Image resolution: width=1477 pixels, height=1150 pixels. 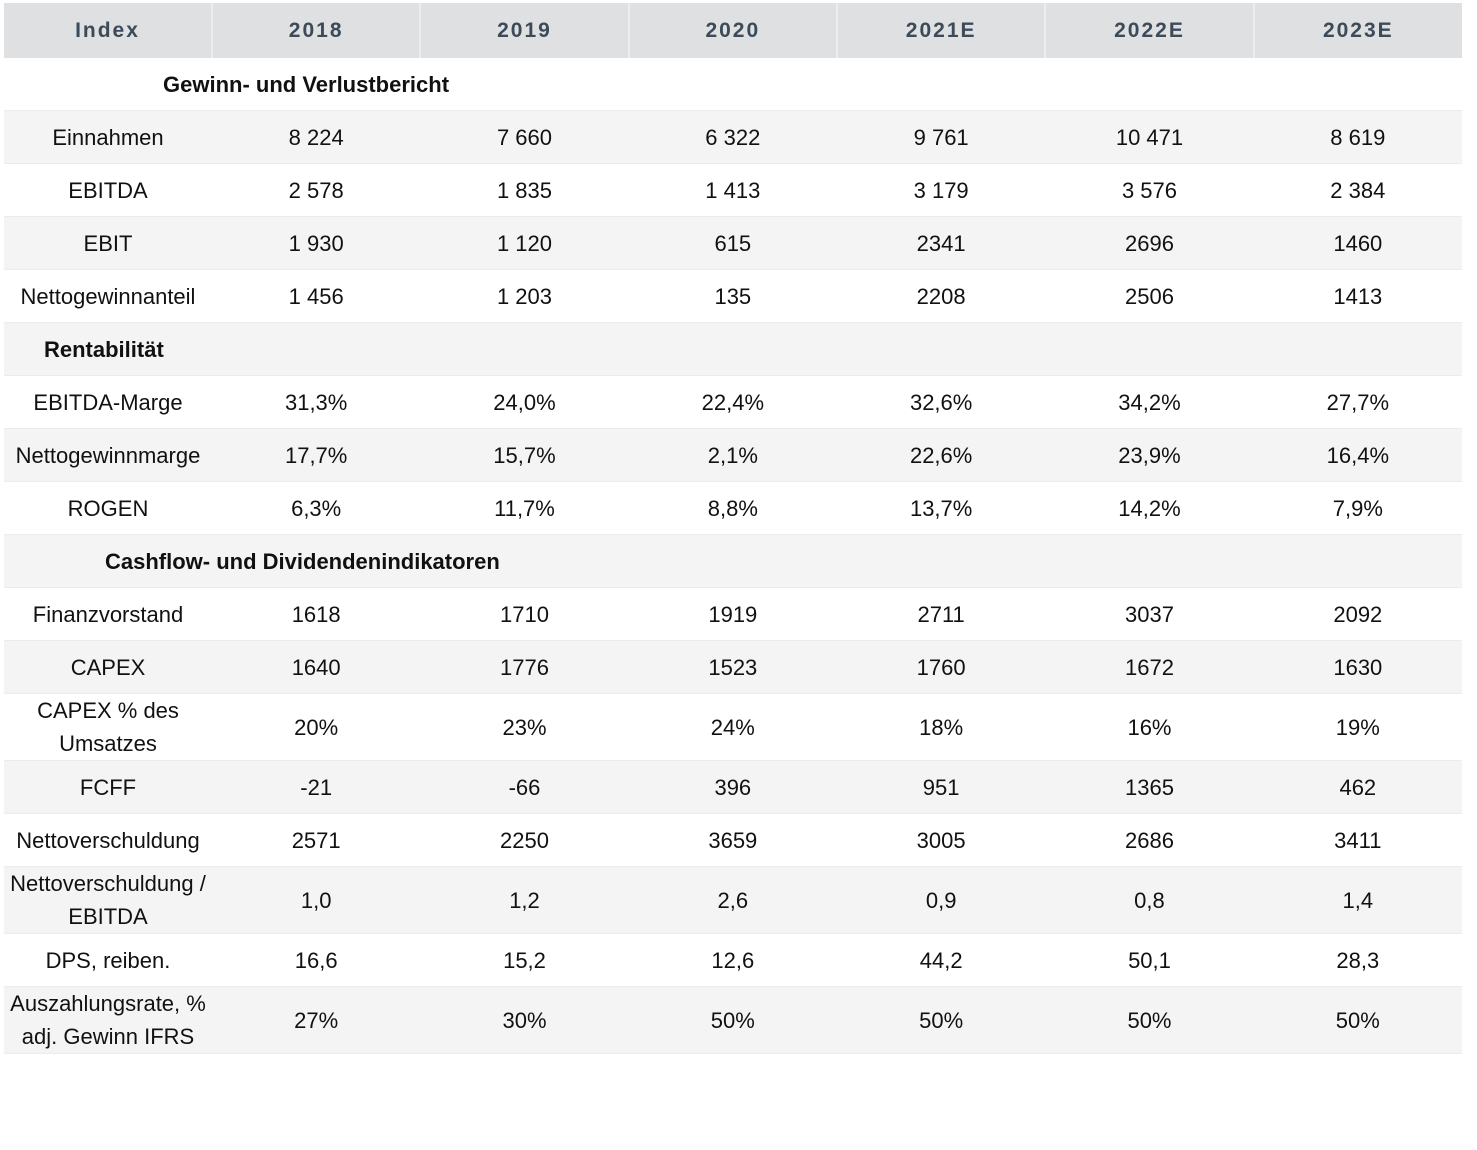 I want to click on row-label-text: FCFF, so click(x=108, y=787).